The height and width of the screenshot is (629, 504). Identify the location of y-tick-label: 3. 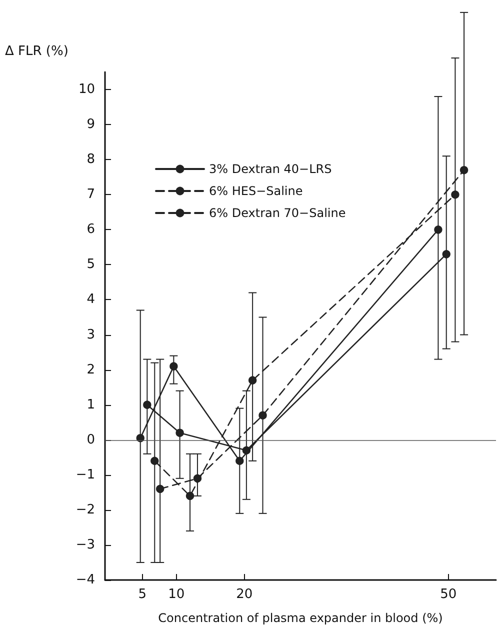
(90, 334).